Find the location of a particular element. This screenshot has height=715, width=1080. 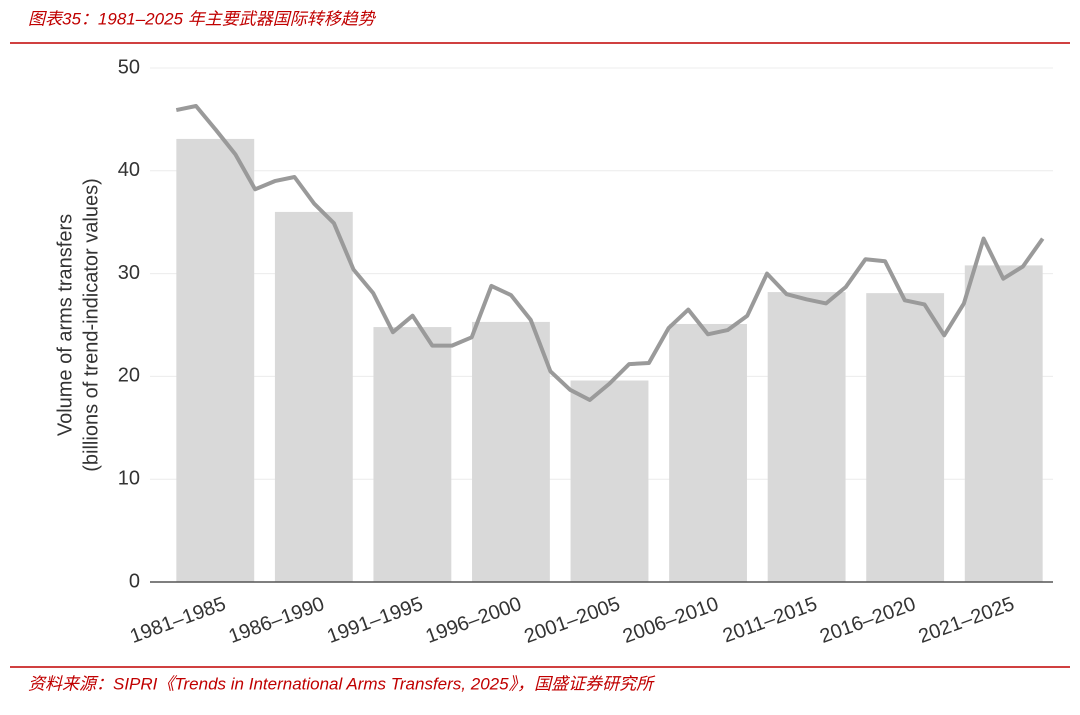

x-tick-label: 1996–2000 is located at coordinates (474, 620).